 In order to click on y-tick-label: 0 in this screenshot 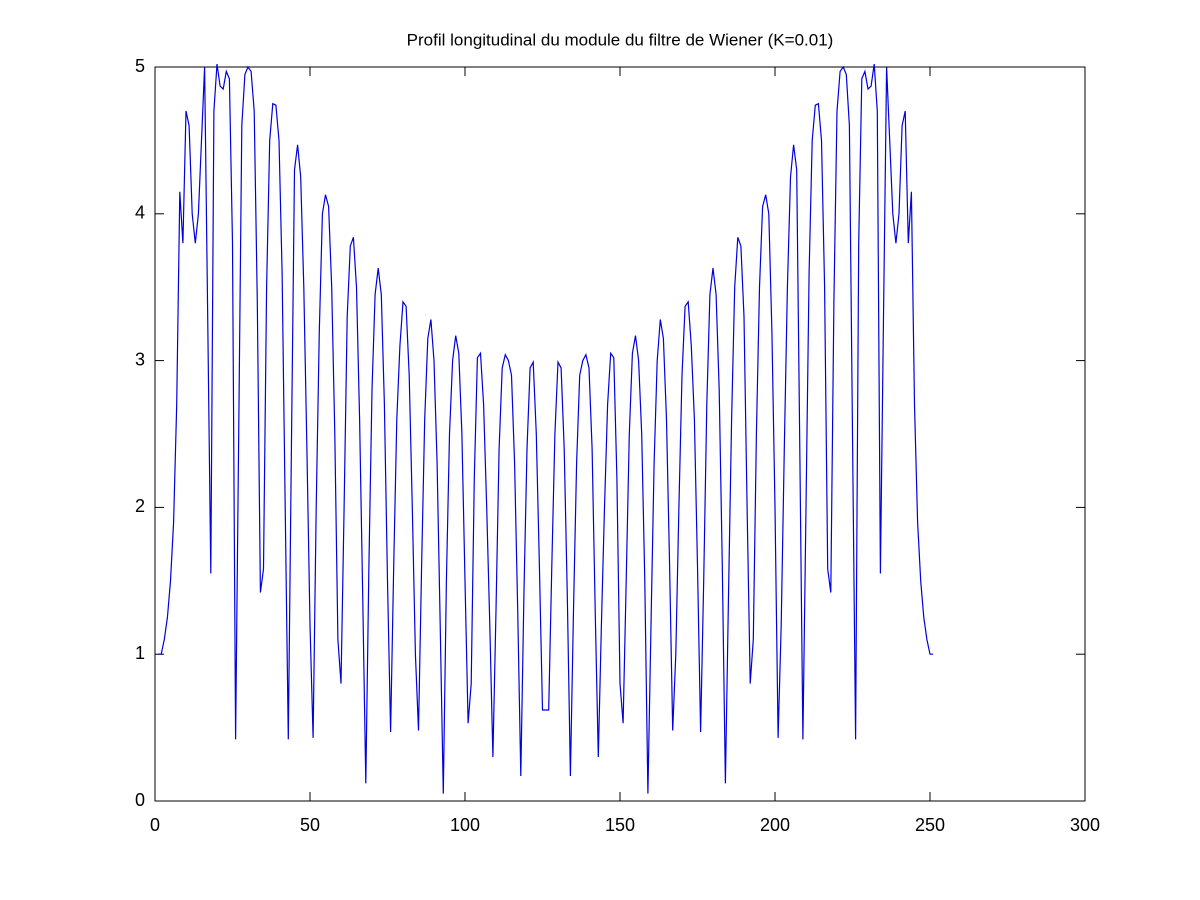, I will do `click(140, 800)`.